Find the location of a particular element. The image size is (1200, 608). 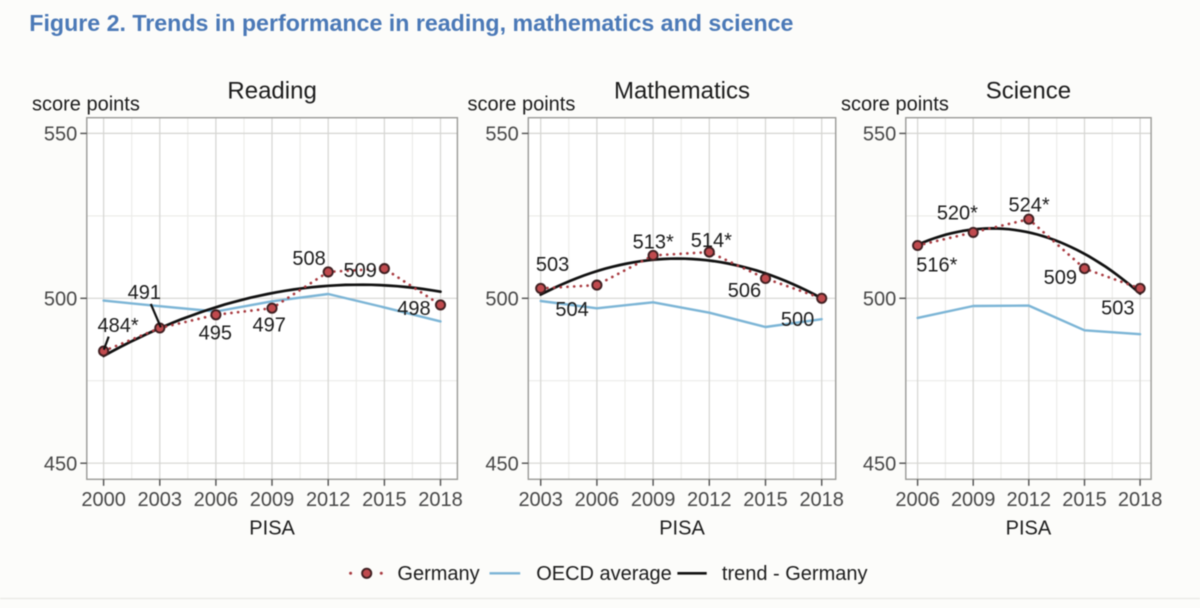

svg-text: 2000 is located at coordinates (103, 500).